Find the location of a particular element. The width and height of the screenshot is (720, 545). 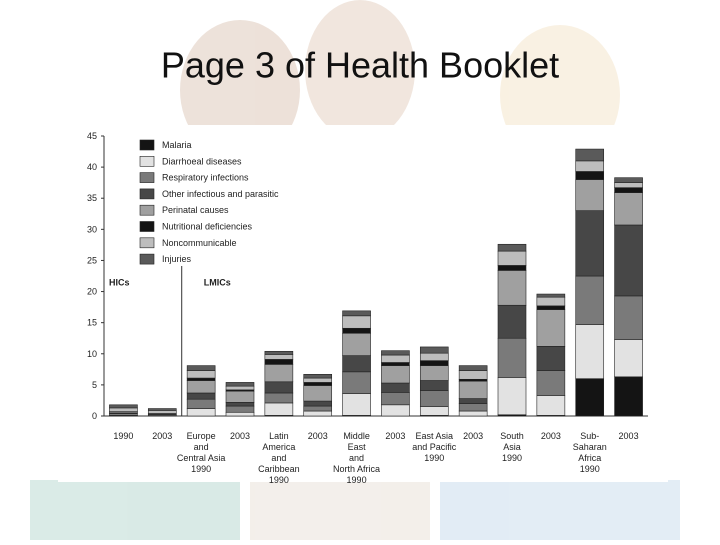

y-tick-label: 5 is located at coordinates (94, 385).